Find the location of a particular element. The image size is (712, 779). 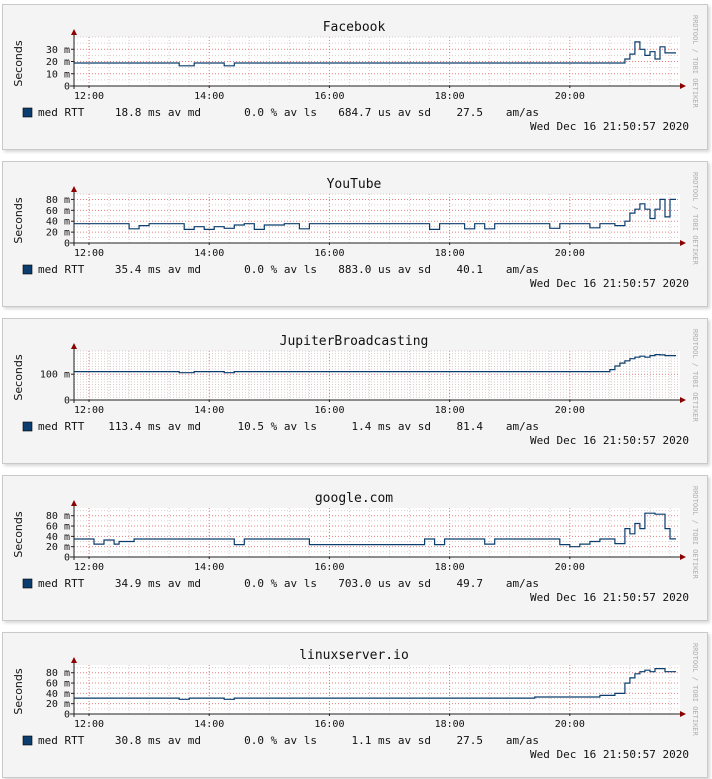

legend-stat: 30.8 ms av md is located at coordinates (158, 740).